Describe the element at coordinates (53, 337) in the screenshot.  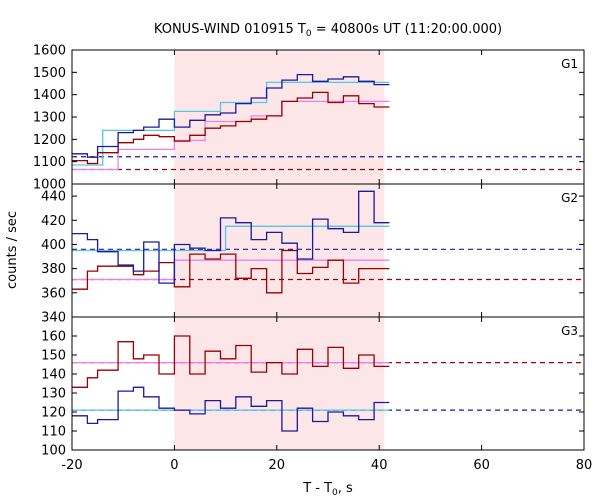
I see `y-tick-label: 160` at that location.